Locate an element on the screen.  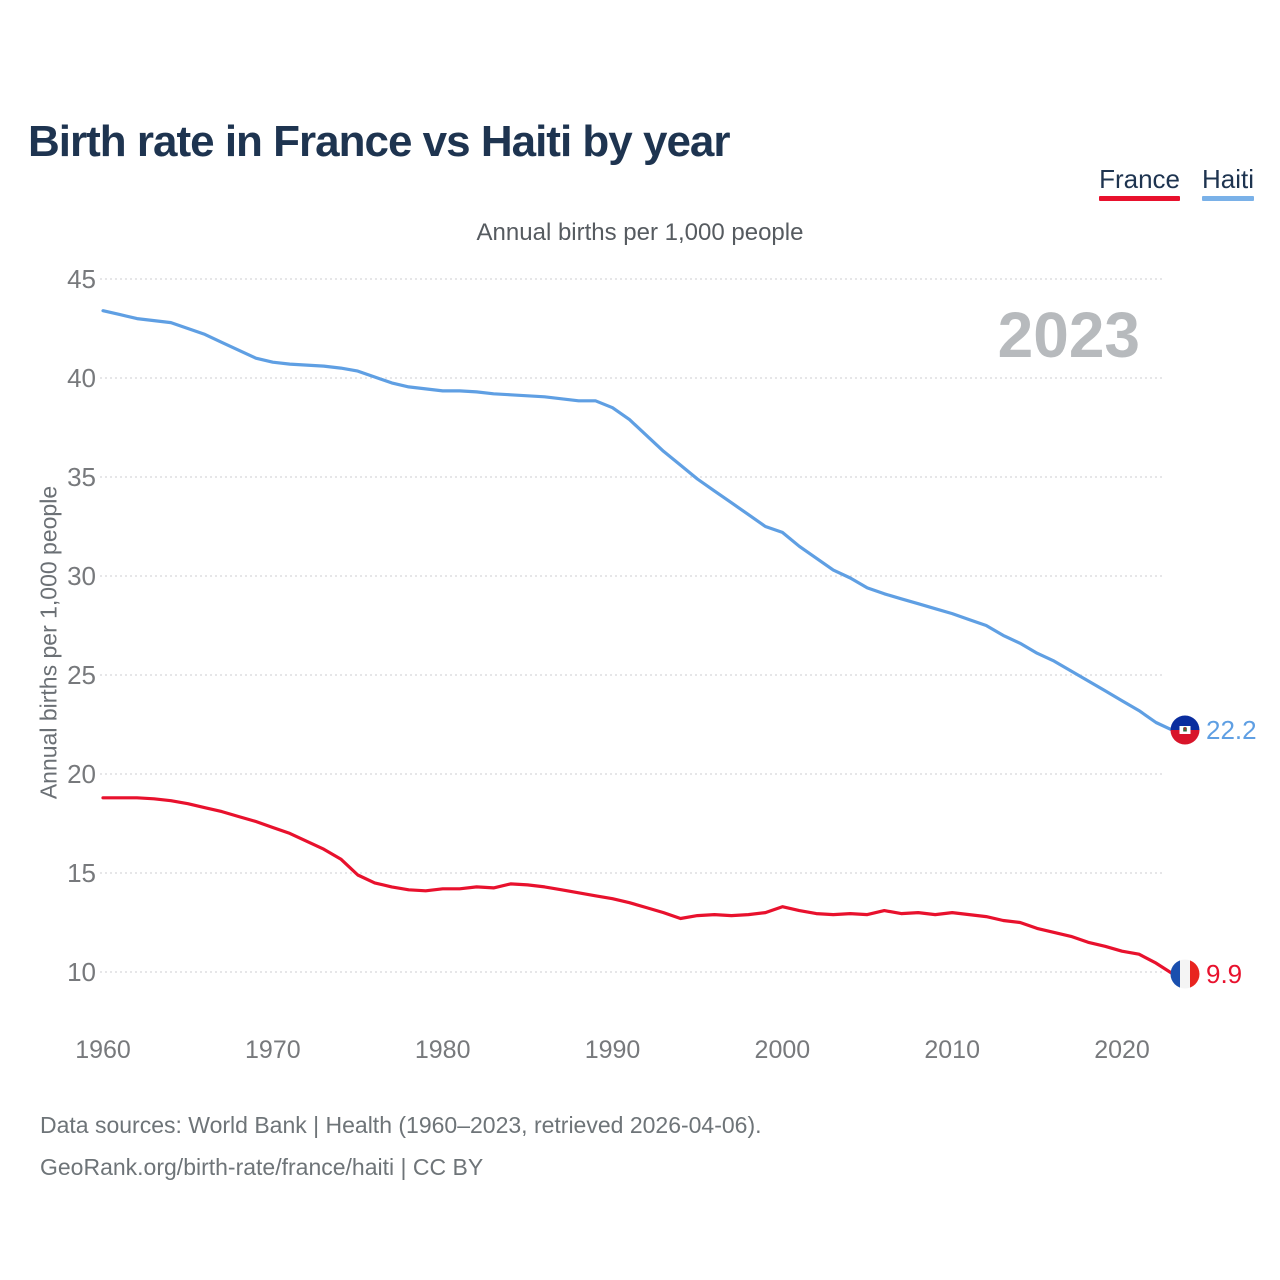
x-tick-label: 1960 is located at coordinates (103, 1050).